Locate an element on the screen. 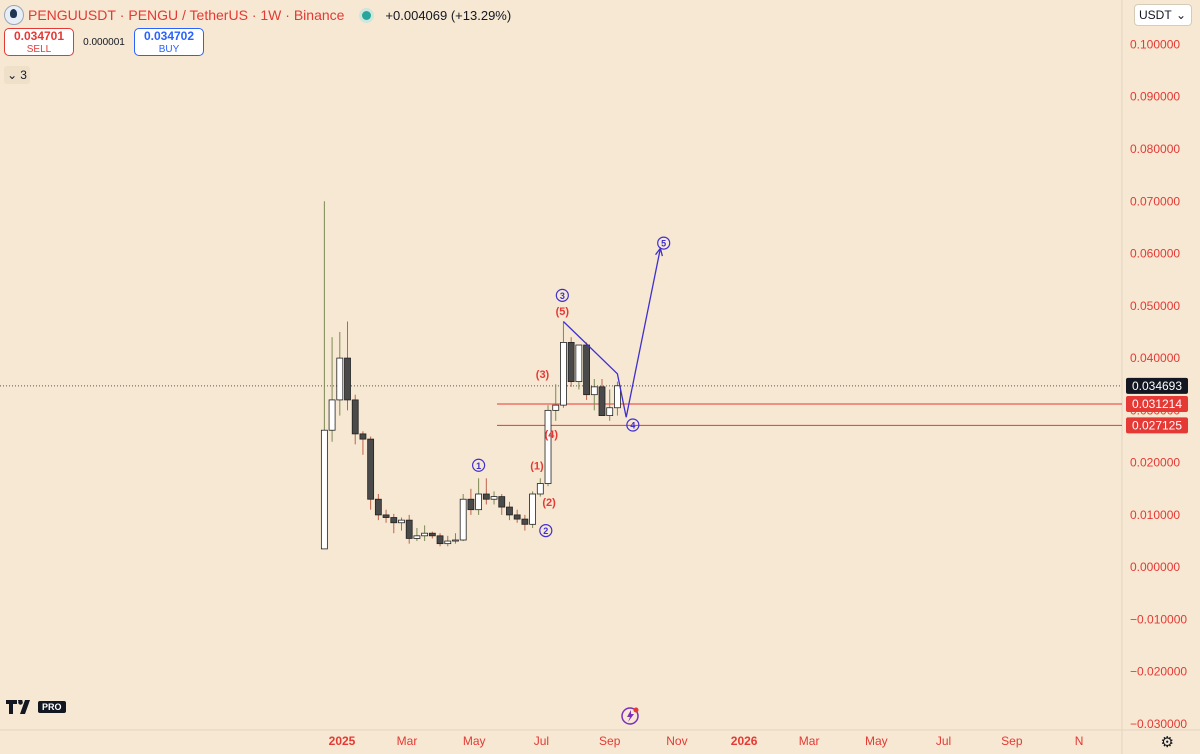 The image size is (1200, 754). exchange: Binance is located at coordinates (319, 15).